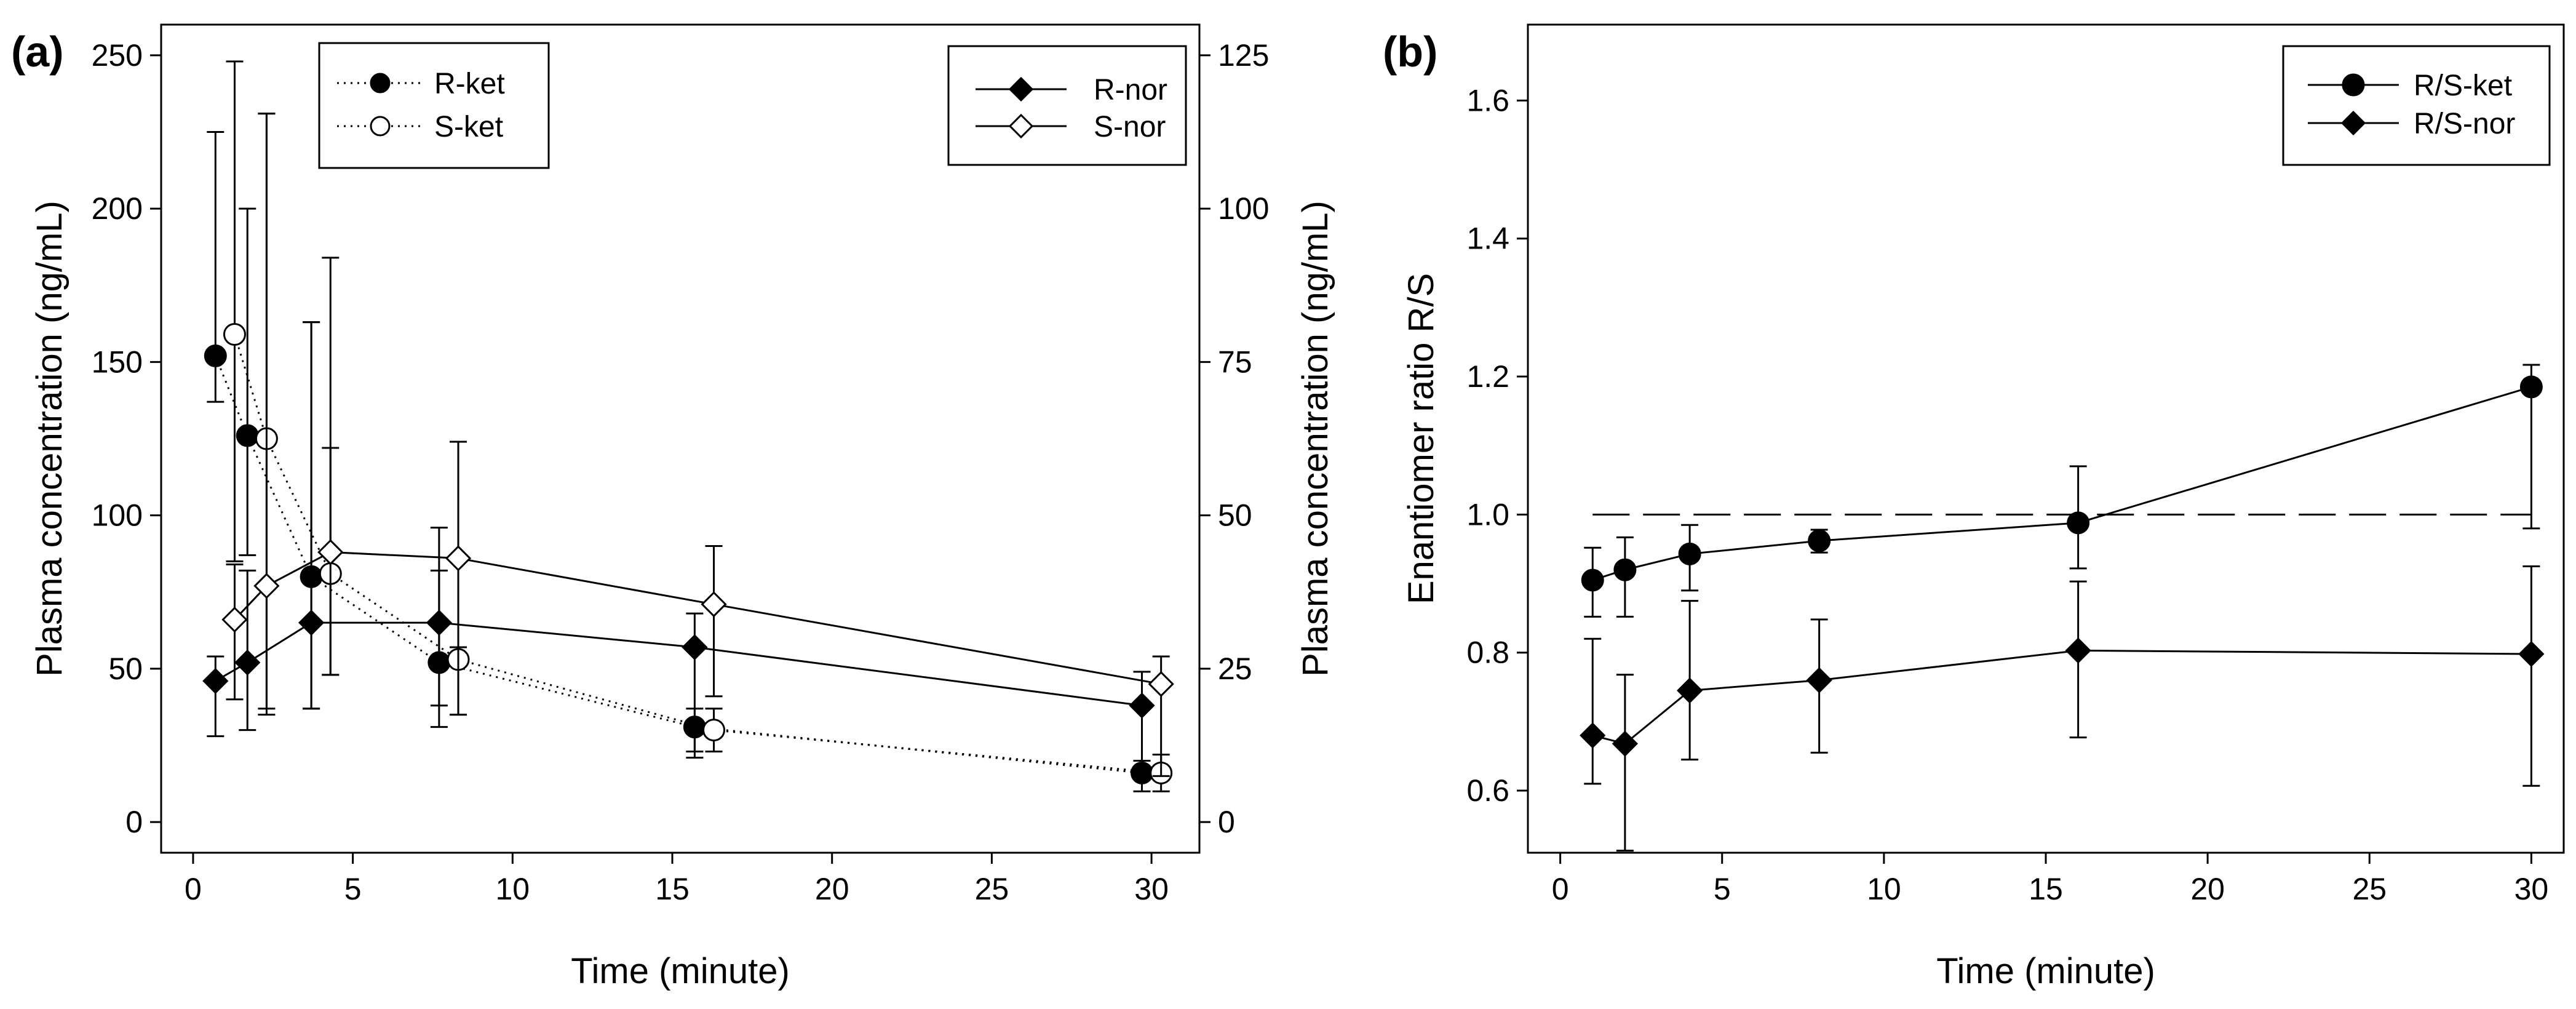 This screenshot has height=1009, width=2576. I want to click on y-tick-label: 200, so click(117, 208).